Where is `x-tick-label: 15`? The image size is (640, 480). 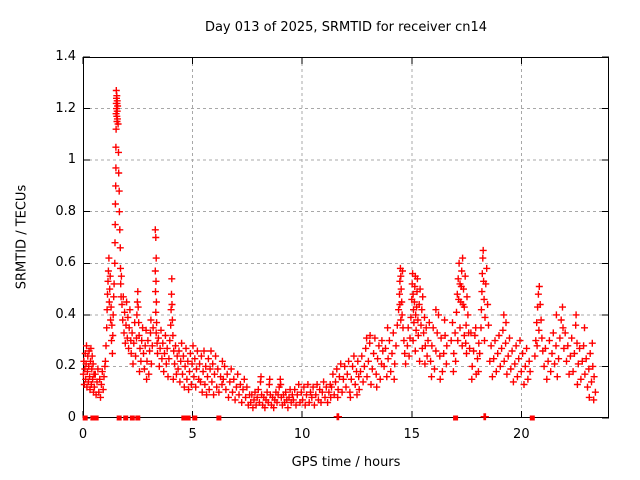
x-tick-label: 15 is located at coordinates (412, 434).